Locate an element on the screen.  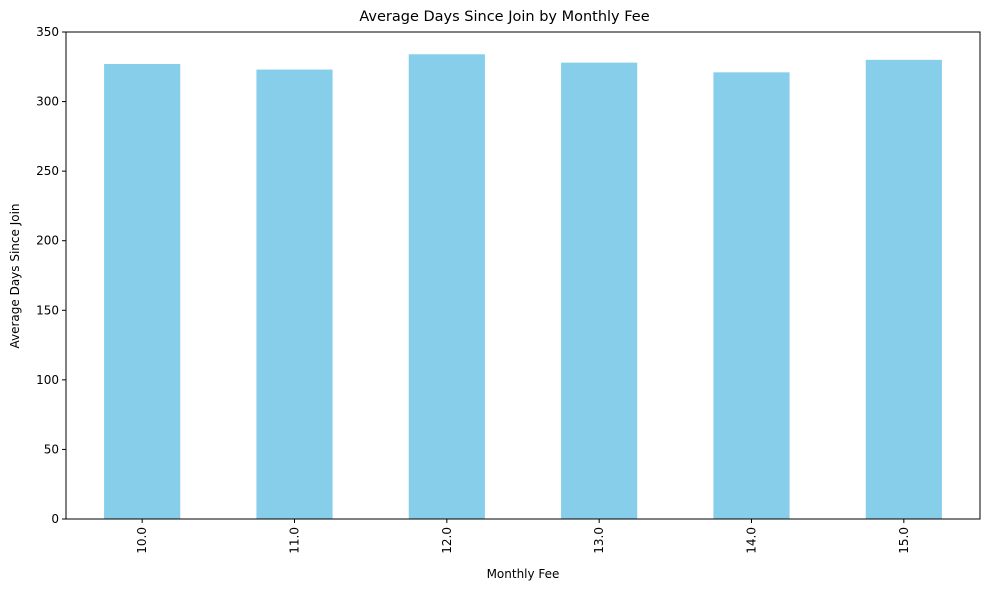
y-tick-label: 350 is located at coordinates (47, 32).